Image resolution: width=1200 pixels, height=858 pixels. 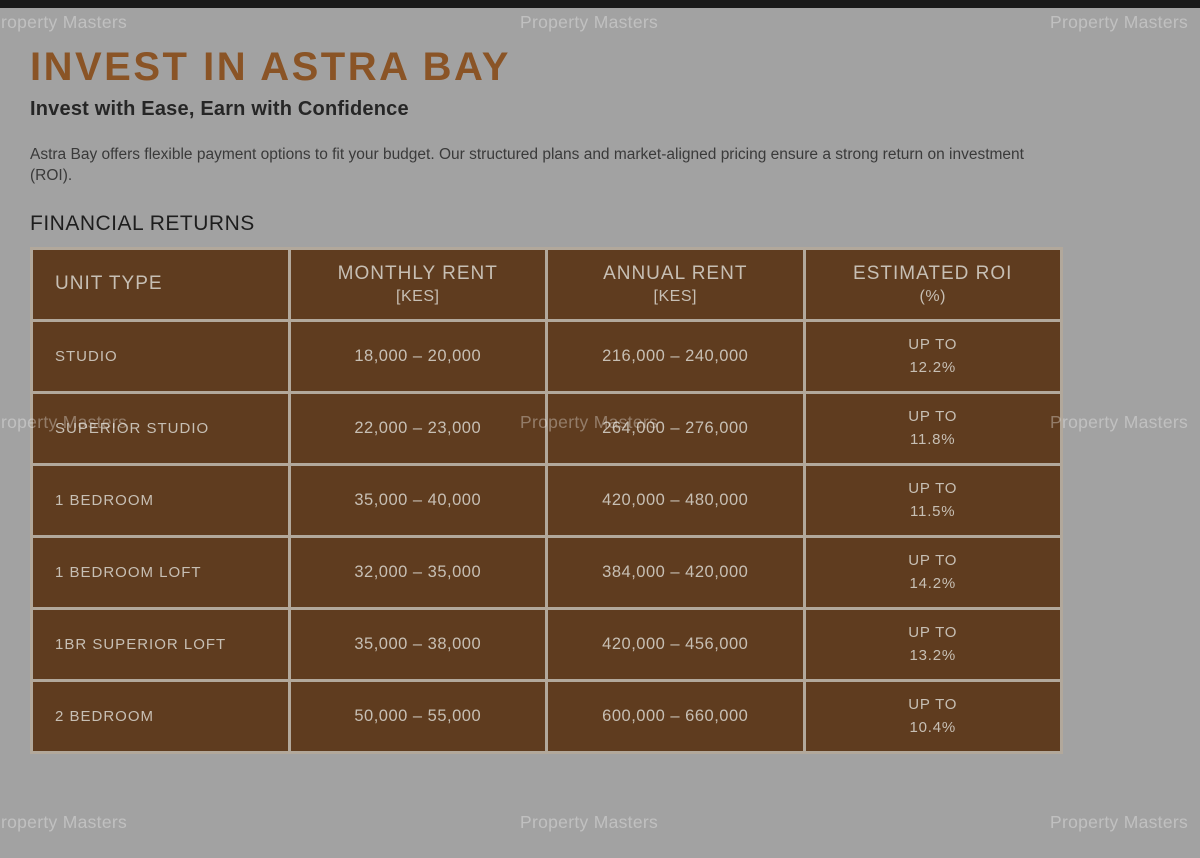 What do you see at coordinates (933, 512) in the screenshot?
I see `roi-value: 11.5%` at bounding box center [933, 512].